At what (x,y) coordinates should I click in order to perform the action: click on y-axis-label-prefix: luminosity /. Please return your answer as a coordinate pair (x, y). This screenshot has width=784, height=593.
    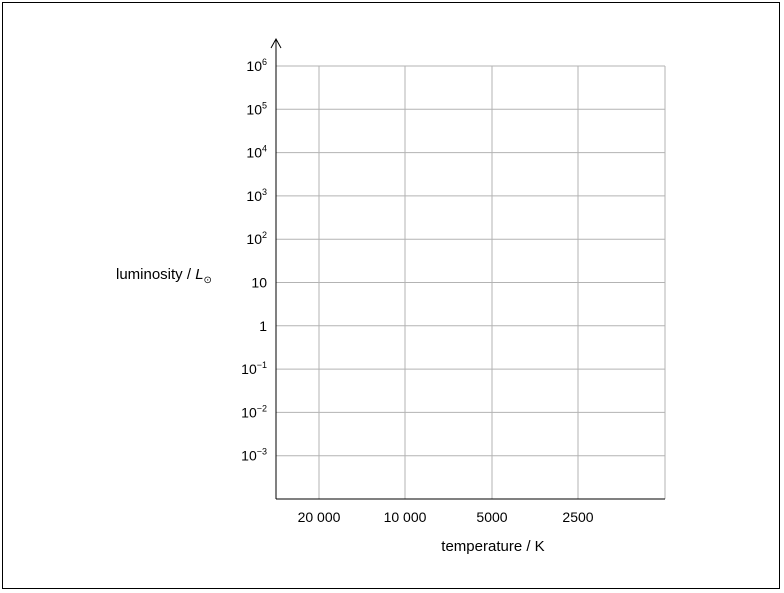
    Looking at the image, I should click on (155, 274).